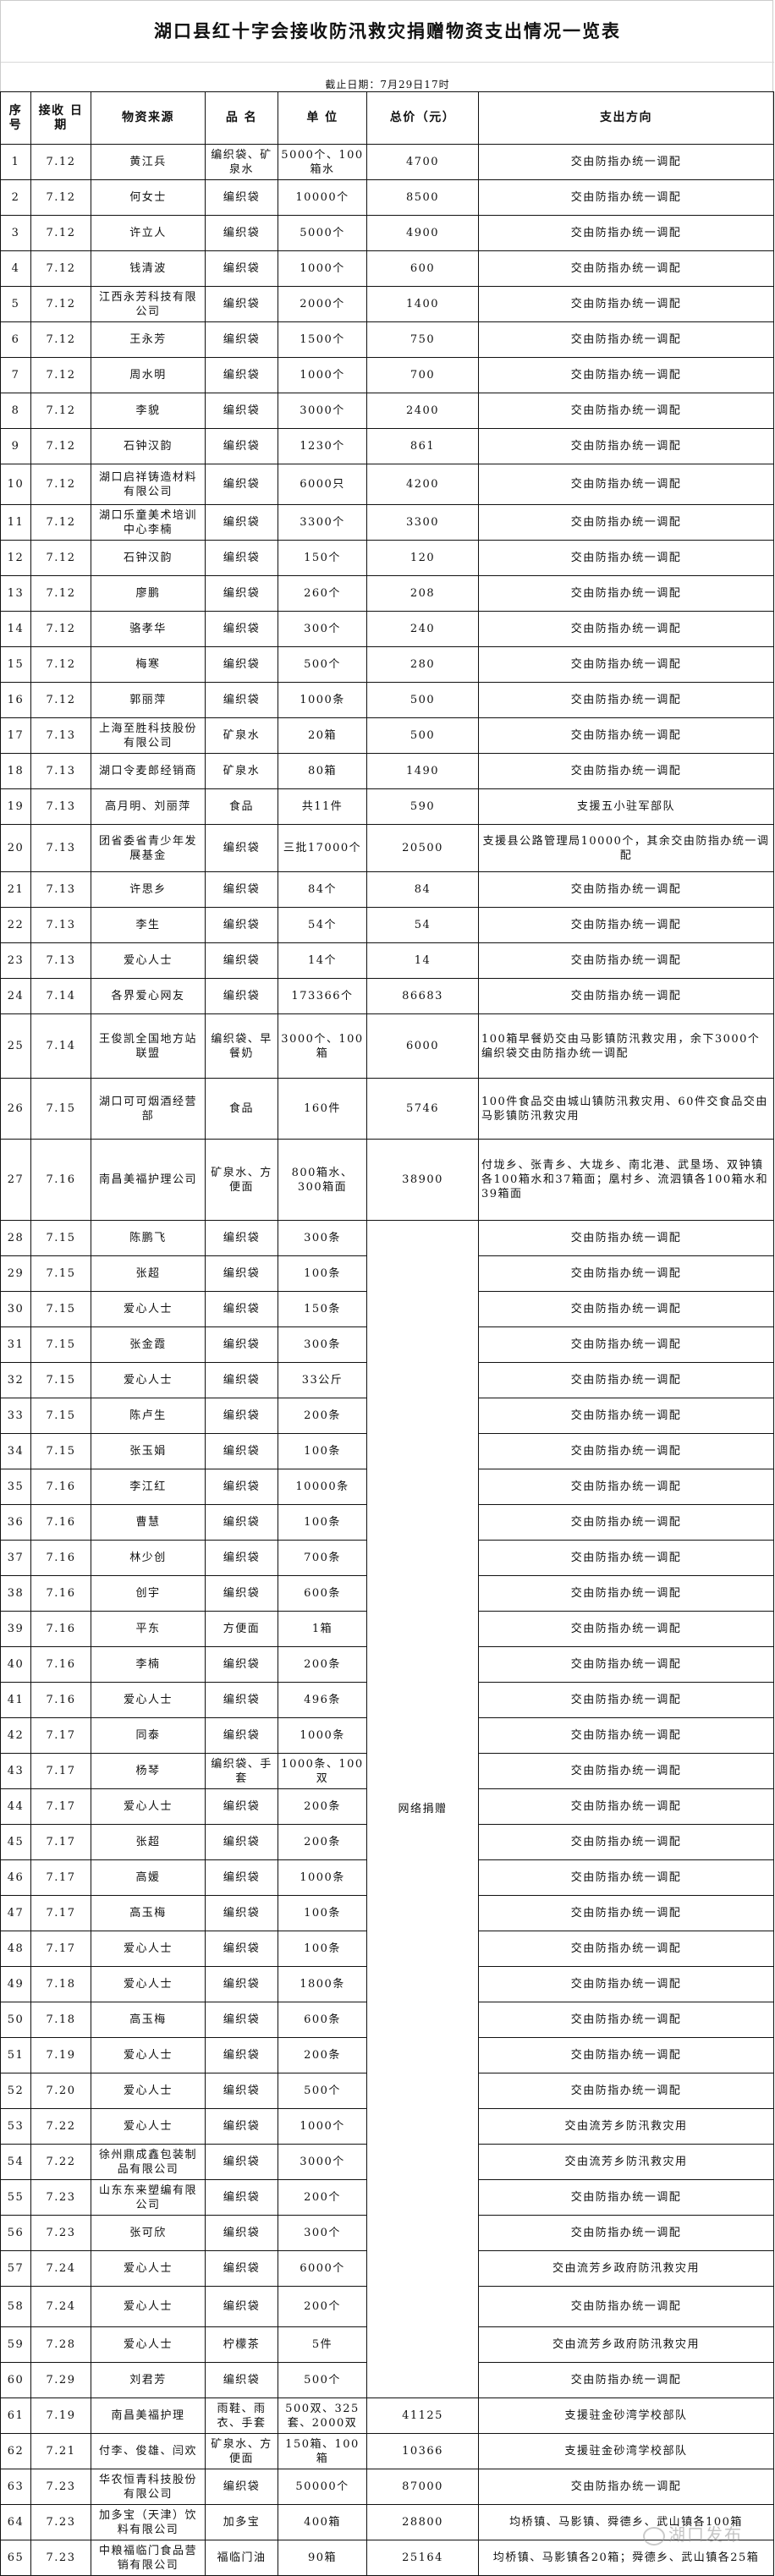 This screenshot has height=2576, width=775. Describe the element at coordinates (322, 925) in the screenshot. I see `cell-unit: 54个` at that location.